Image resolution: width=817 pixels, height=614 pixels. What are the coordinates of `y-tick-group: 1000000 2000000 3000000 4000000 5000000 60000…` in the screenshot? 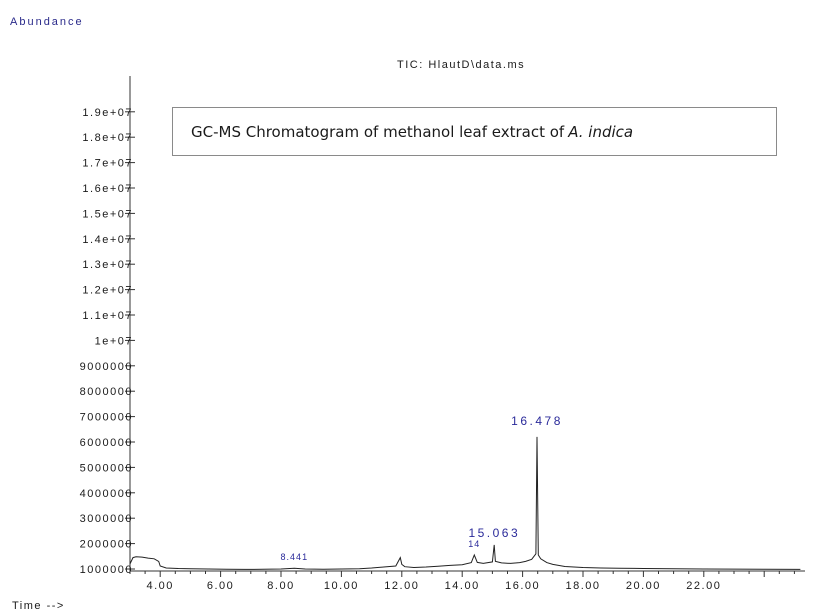 It's located at (107, 341).